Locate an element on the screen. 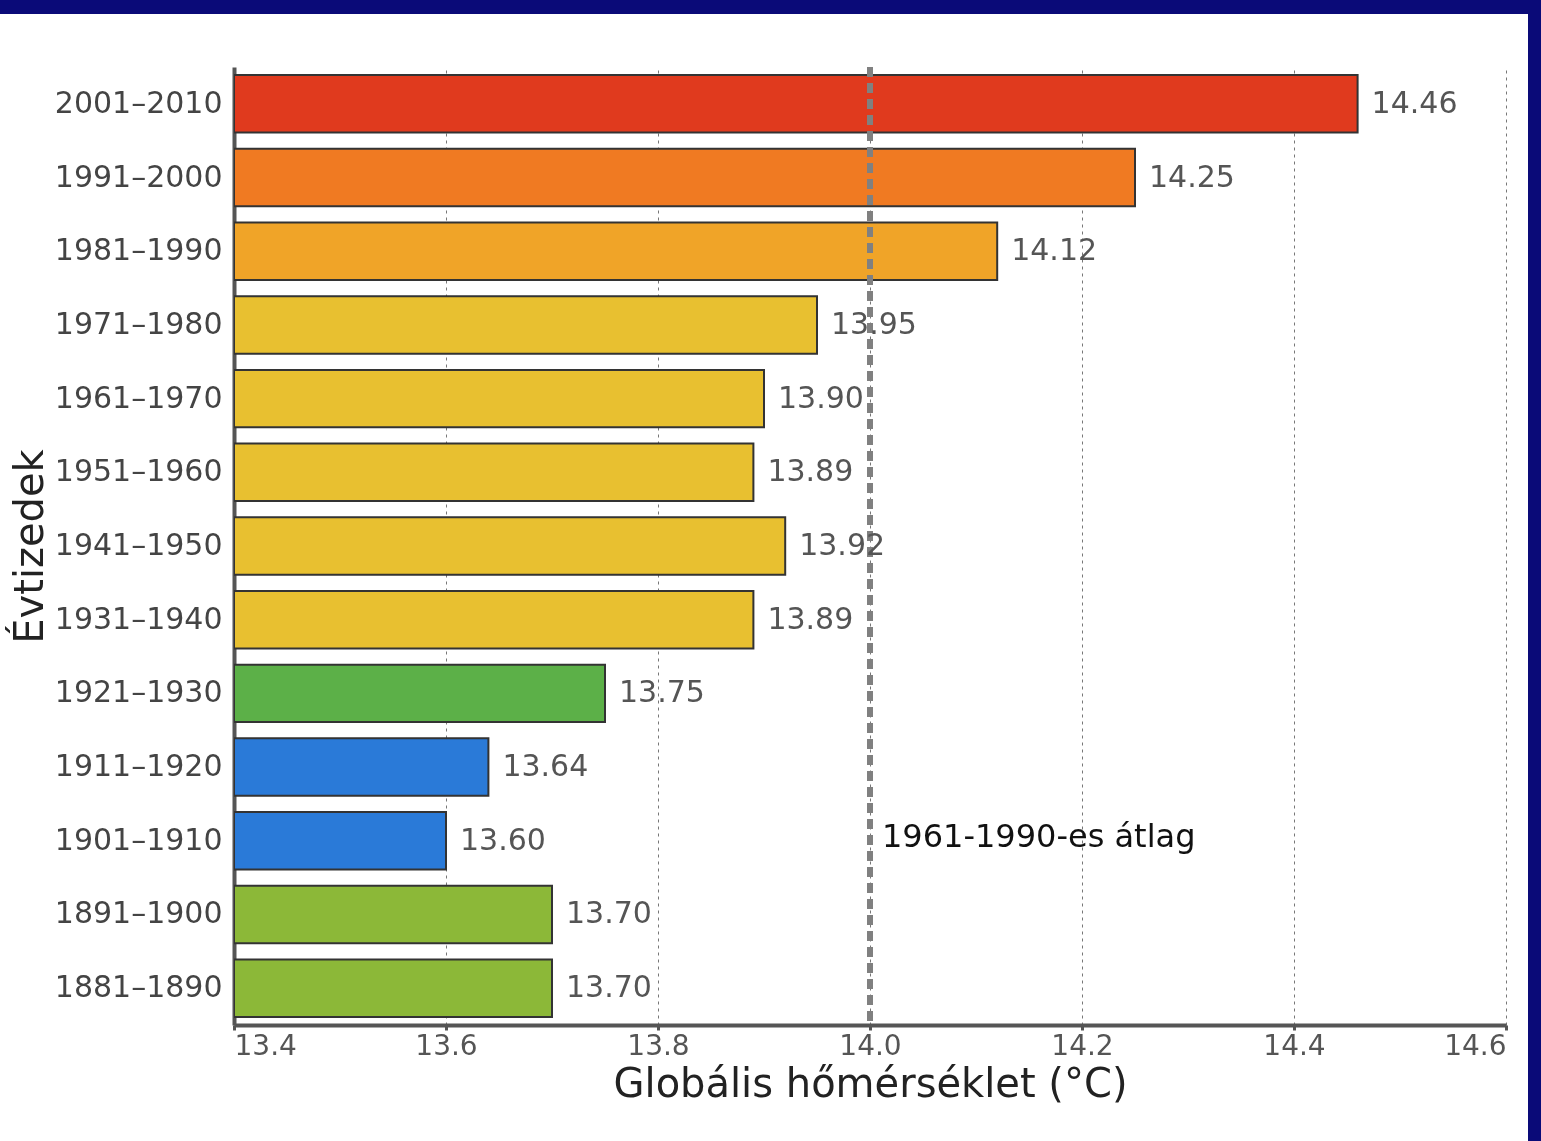 This screenshot has width=1541, height=1141. ref-line-label: 1961-1990-es átlag is located at coordinates (1039, 836).